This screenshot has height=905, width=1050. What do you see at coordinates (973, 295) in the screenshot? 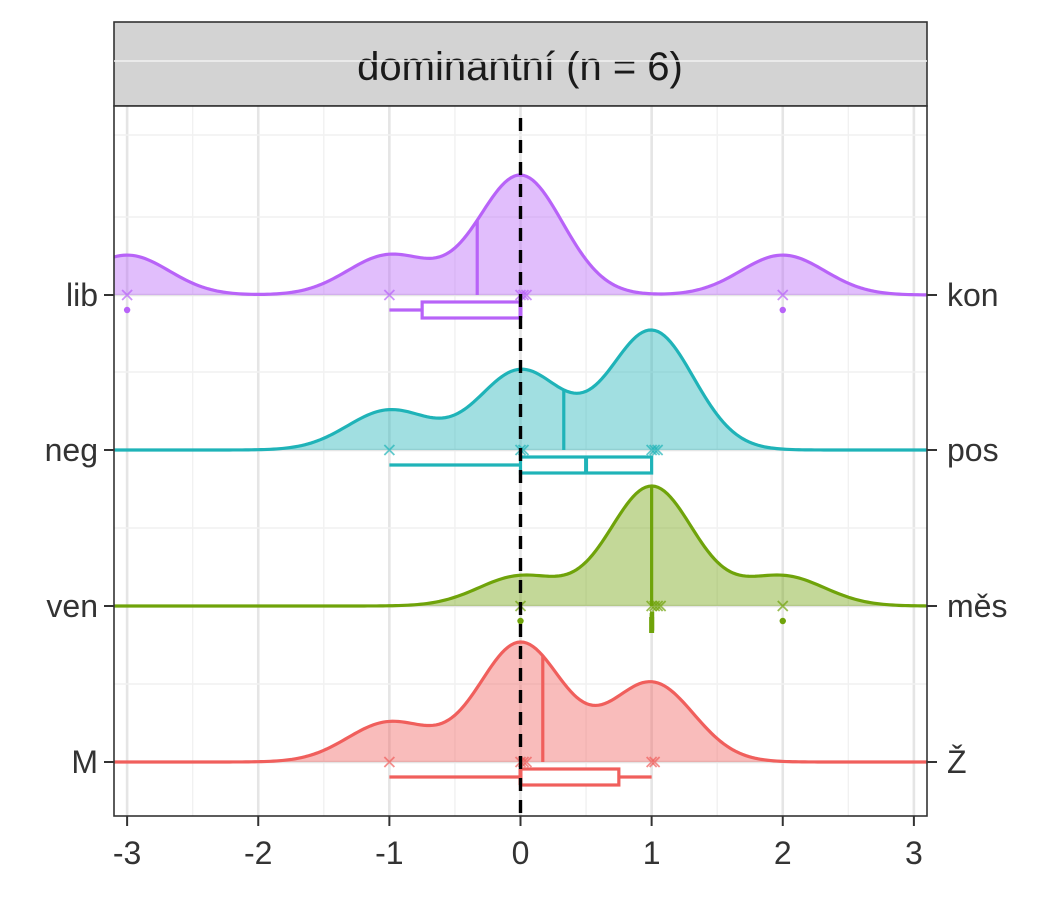
I see `y-label-right: kon` at bounding box center [973, 295].